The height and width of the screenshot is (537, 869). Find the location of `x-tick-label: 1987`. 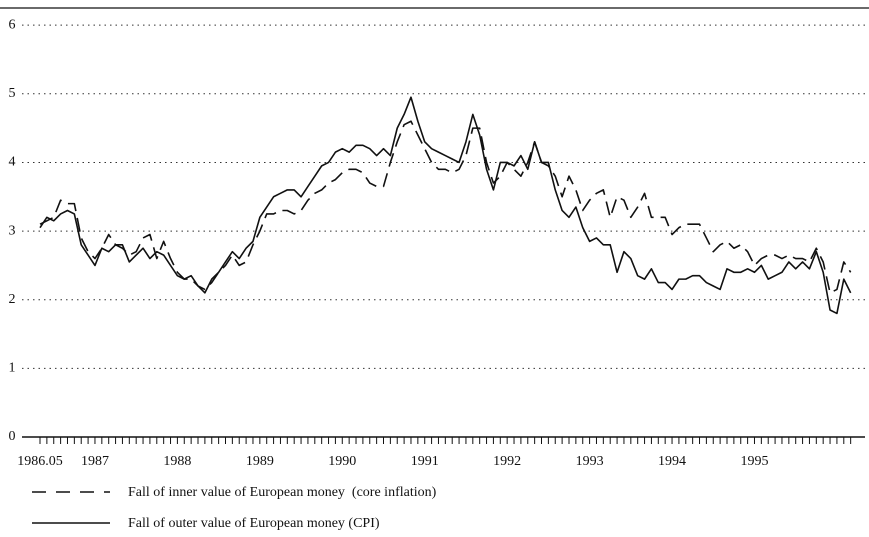

x-tick-label: 1987 is located at coordinates (95, 461).